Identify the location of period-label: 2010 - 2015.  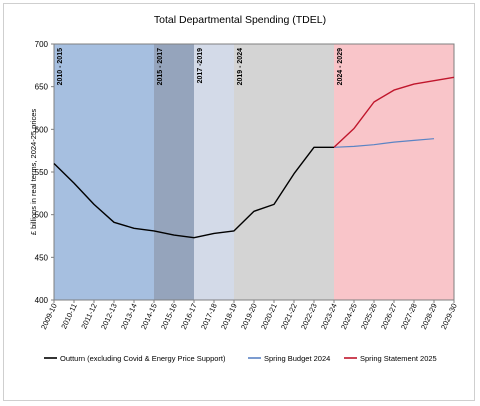
(60, 66).